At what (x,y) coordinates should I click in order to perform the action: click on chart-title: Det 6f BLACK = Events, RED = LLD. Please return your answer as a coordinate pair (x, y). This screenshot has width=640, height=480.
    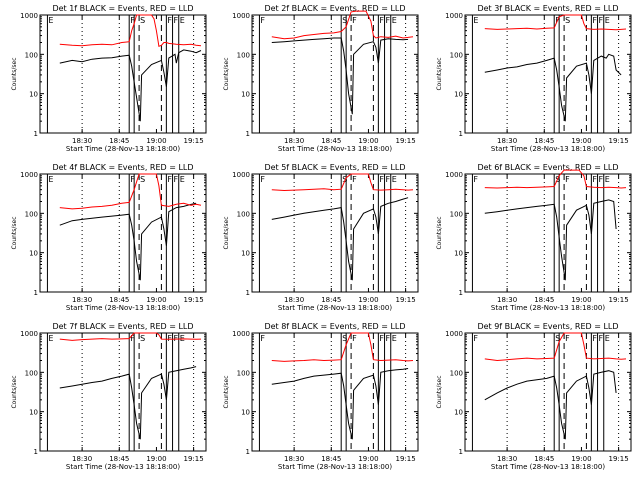
    Looking at the image, I should click on (547, 167).